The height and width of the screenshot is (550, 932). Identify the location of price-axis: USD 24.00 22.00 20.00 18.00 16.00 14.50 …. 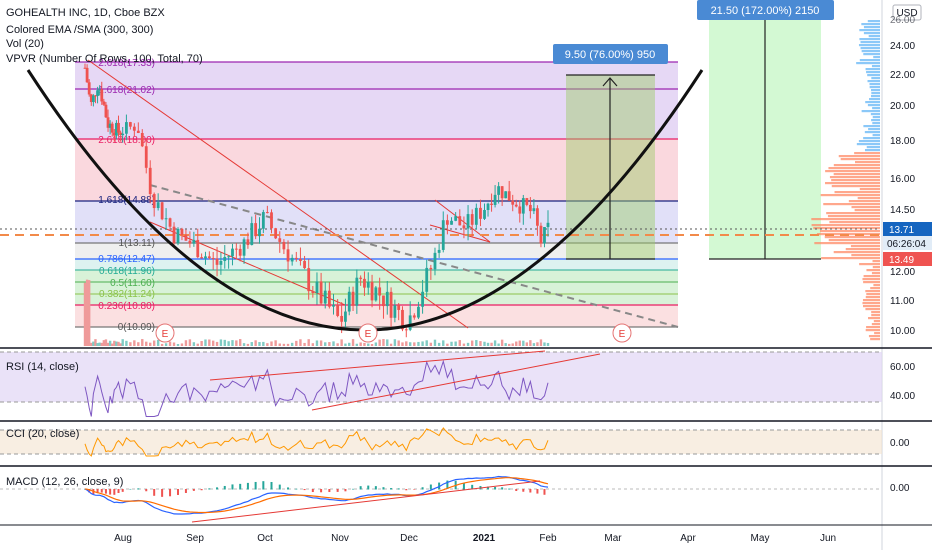
(906, 275).